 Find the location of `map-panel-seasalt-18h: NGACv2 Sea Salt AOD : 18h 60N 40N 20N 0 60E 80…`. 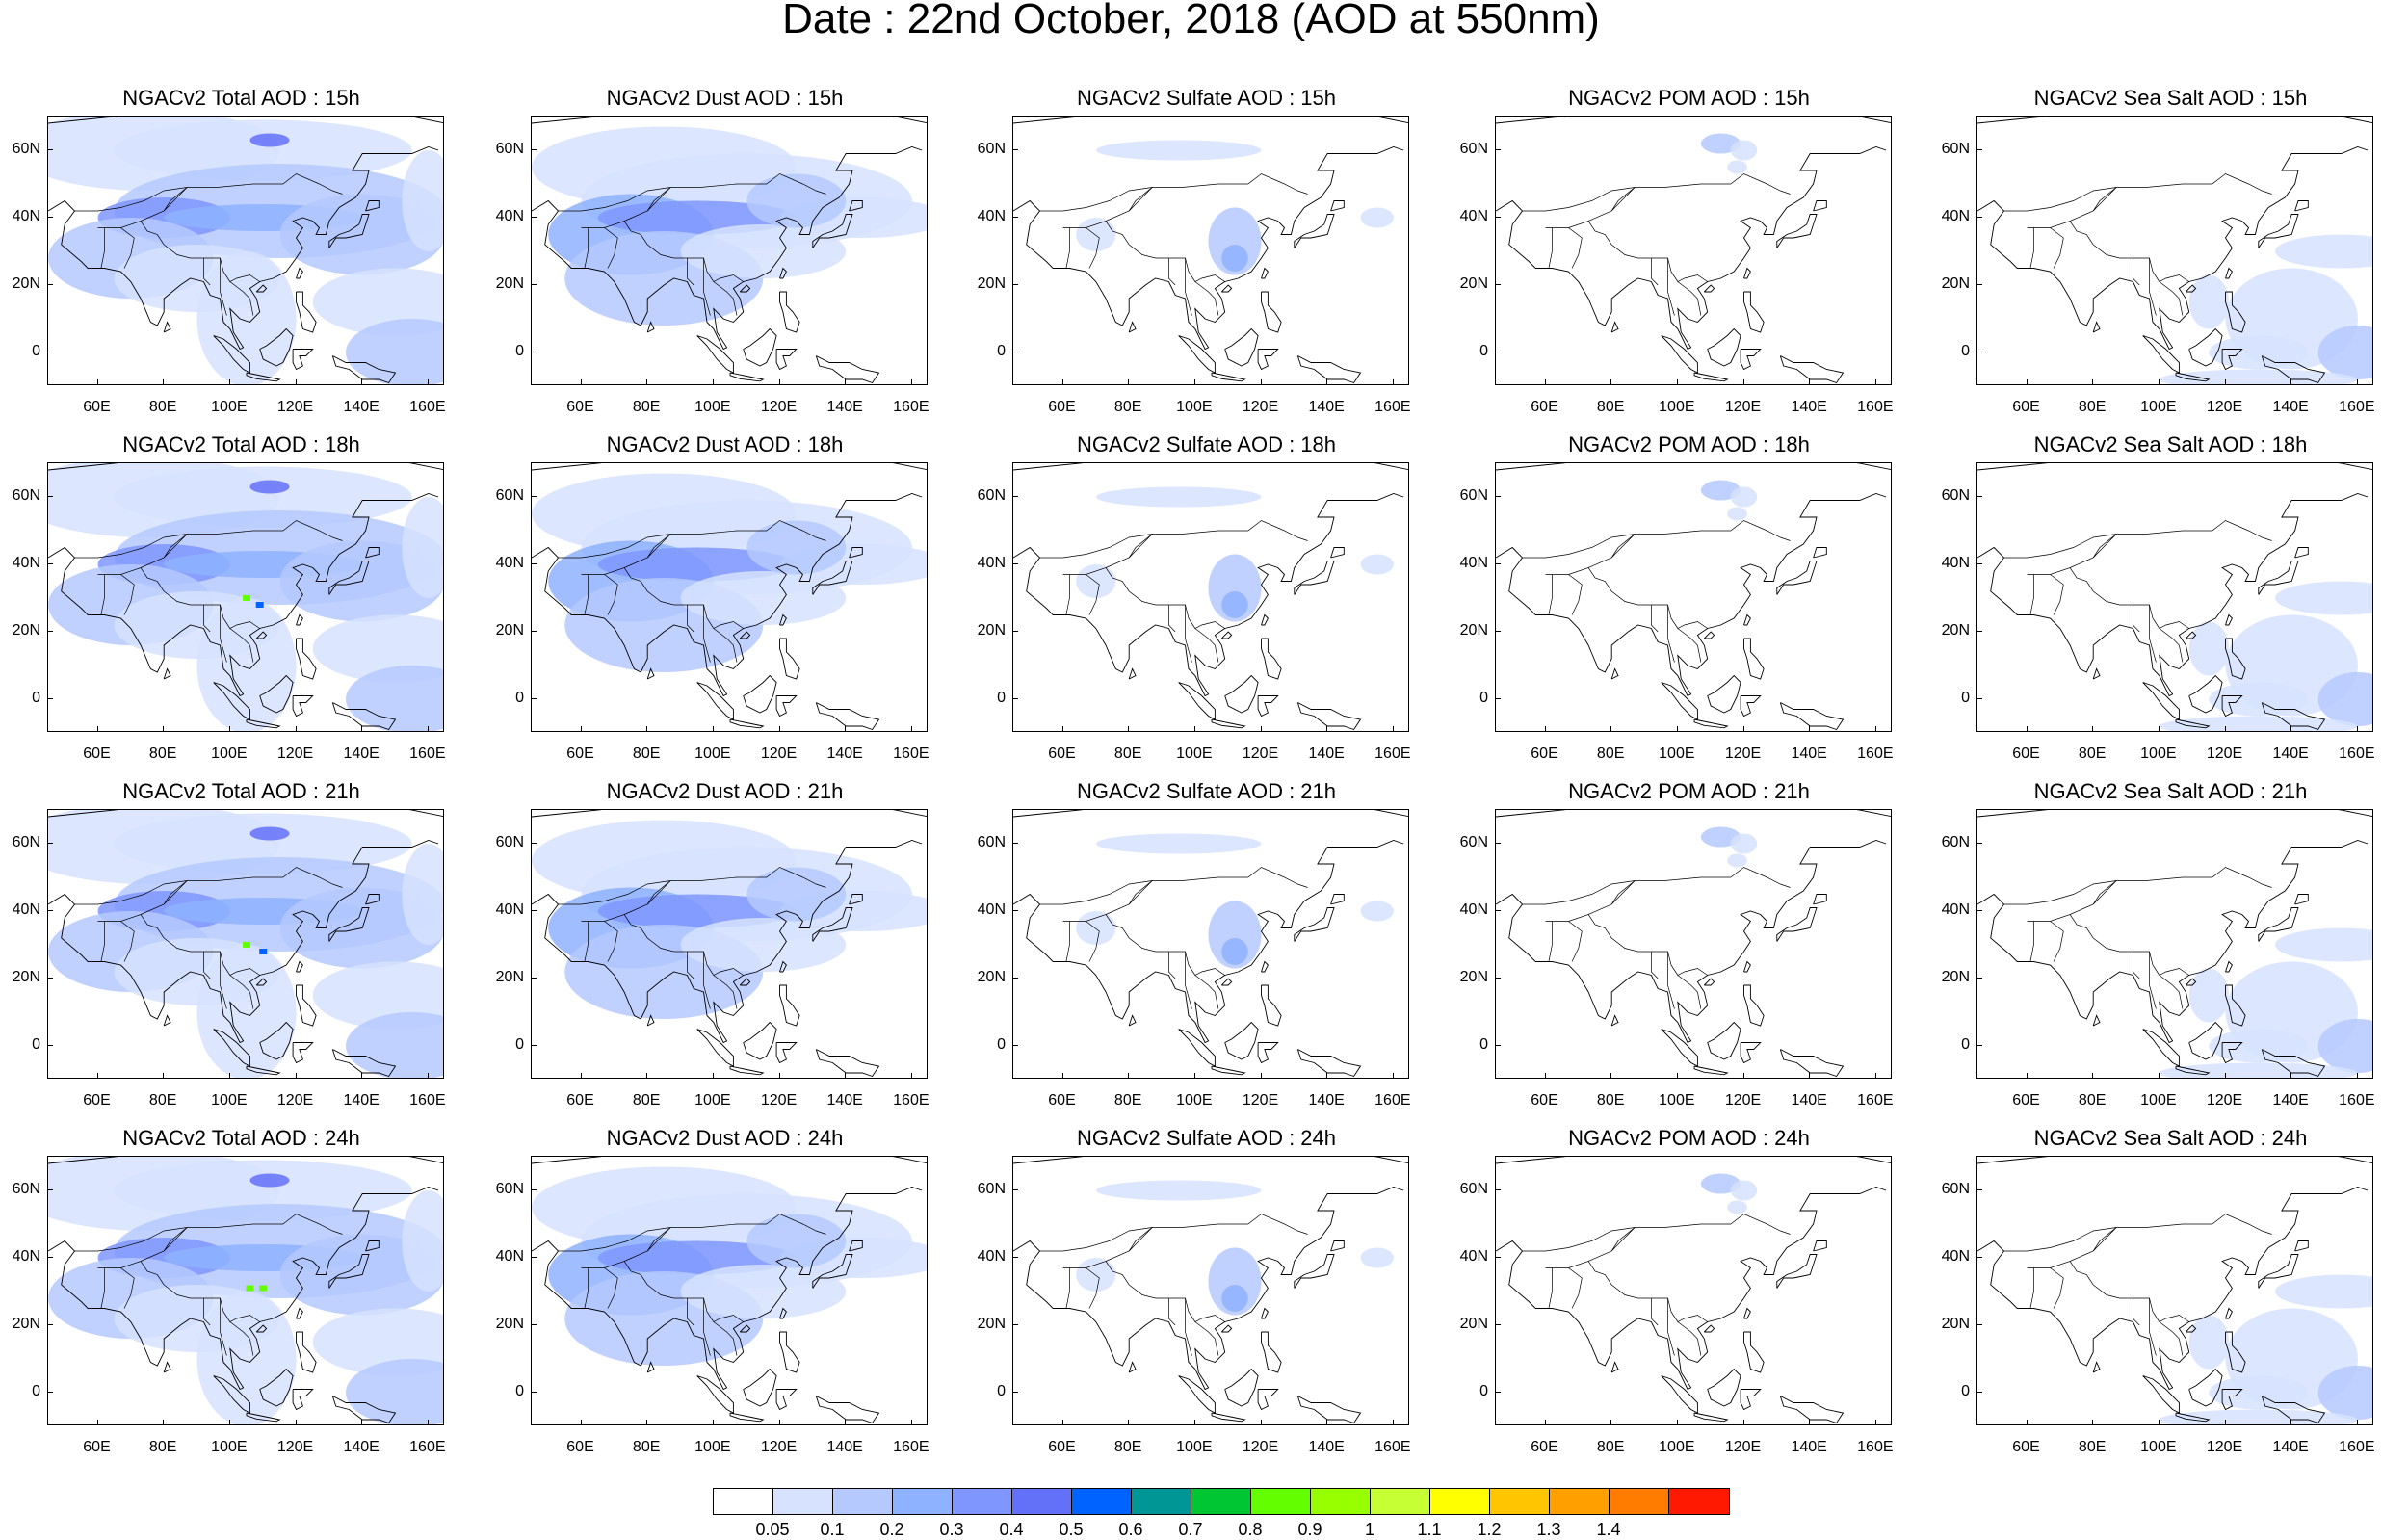

map-panel-seasalt-18h: NGACv2 Sea Salt AOD : 18h 60N 40N 20N 0 60E 80… is located at coordinates (2155, 606).